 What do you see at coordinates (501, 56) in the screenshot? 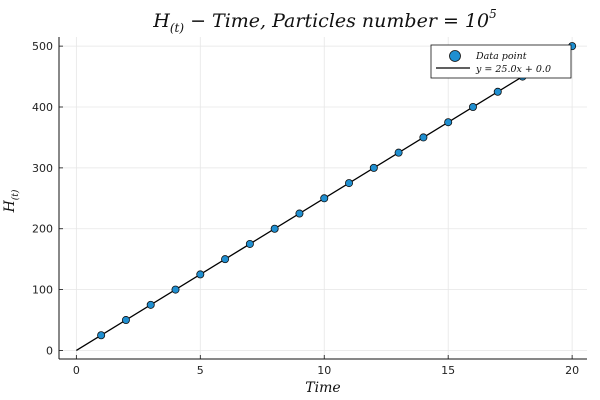
I see `legend-label-data-point: Data point` at bounding box center [501, 56].